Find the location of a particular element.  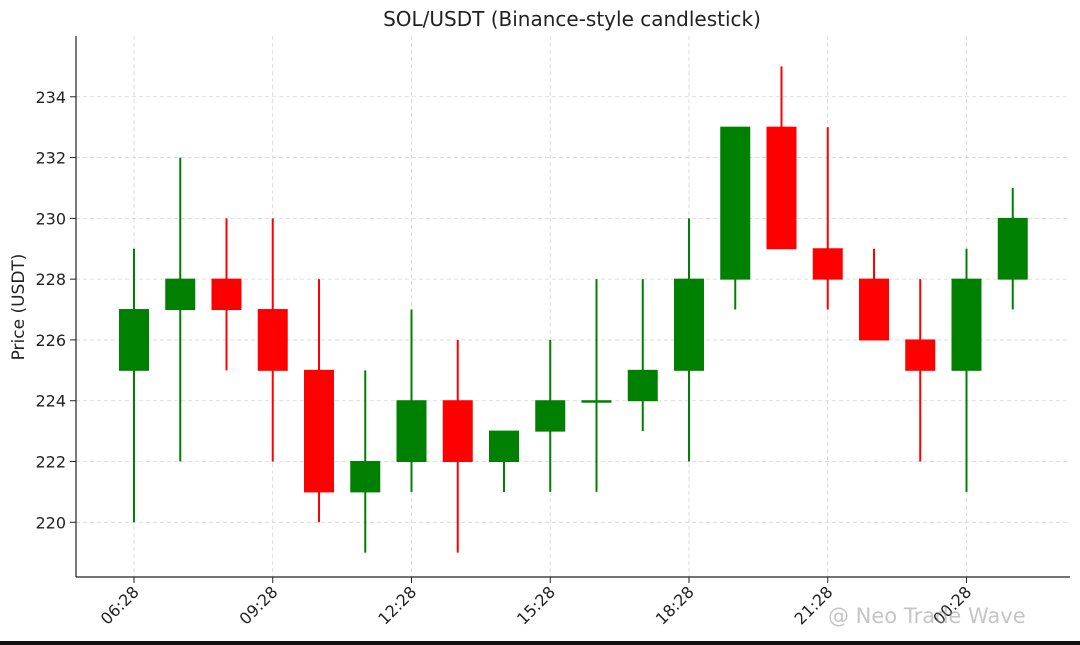

watermark: @ Neo Trade Wave is located at coordinates (927, 616).